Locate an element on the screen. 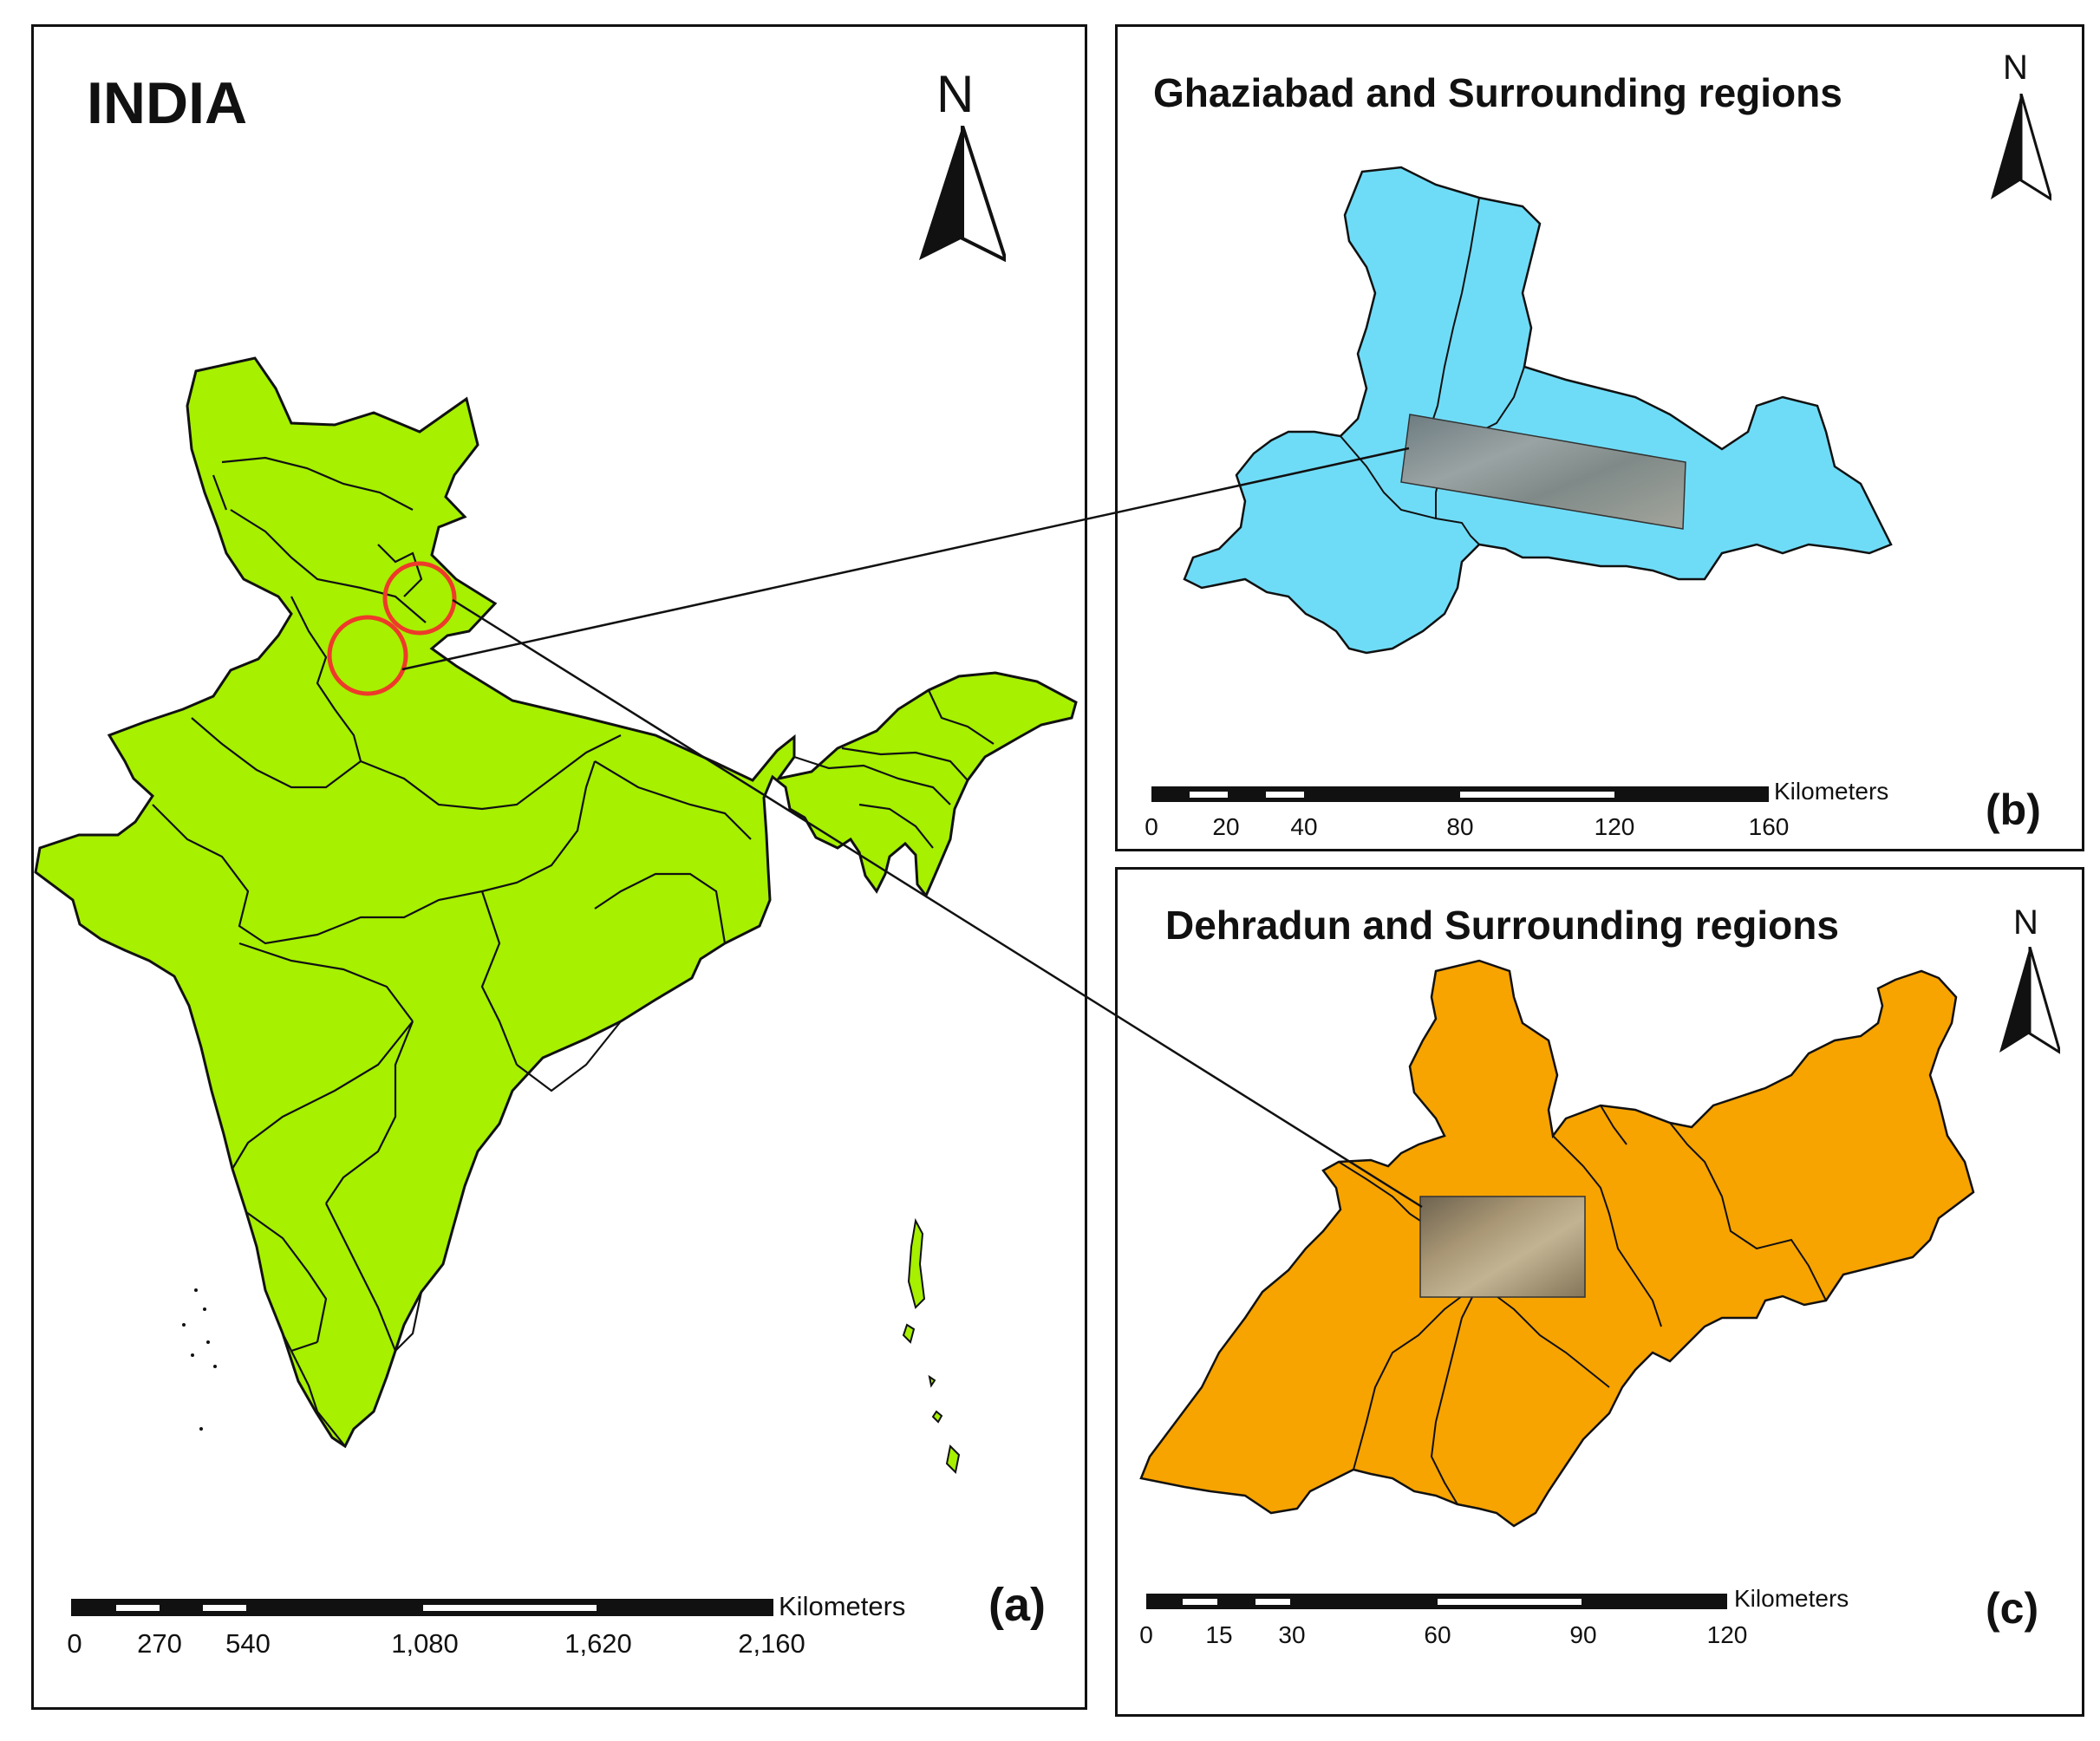  dehradun-north-label: N is located at coordinates (2026, 922).